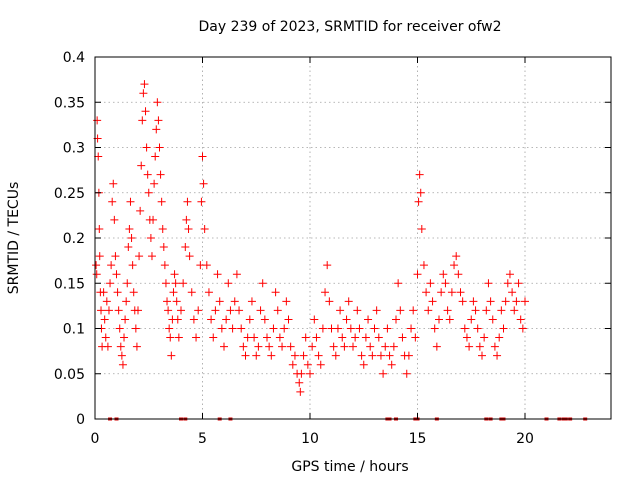 This screenshot has width=640, height=484. I want to click on y-tick-label: 0.15, so click(69, 284).